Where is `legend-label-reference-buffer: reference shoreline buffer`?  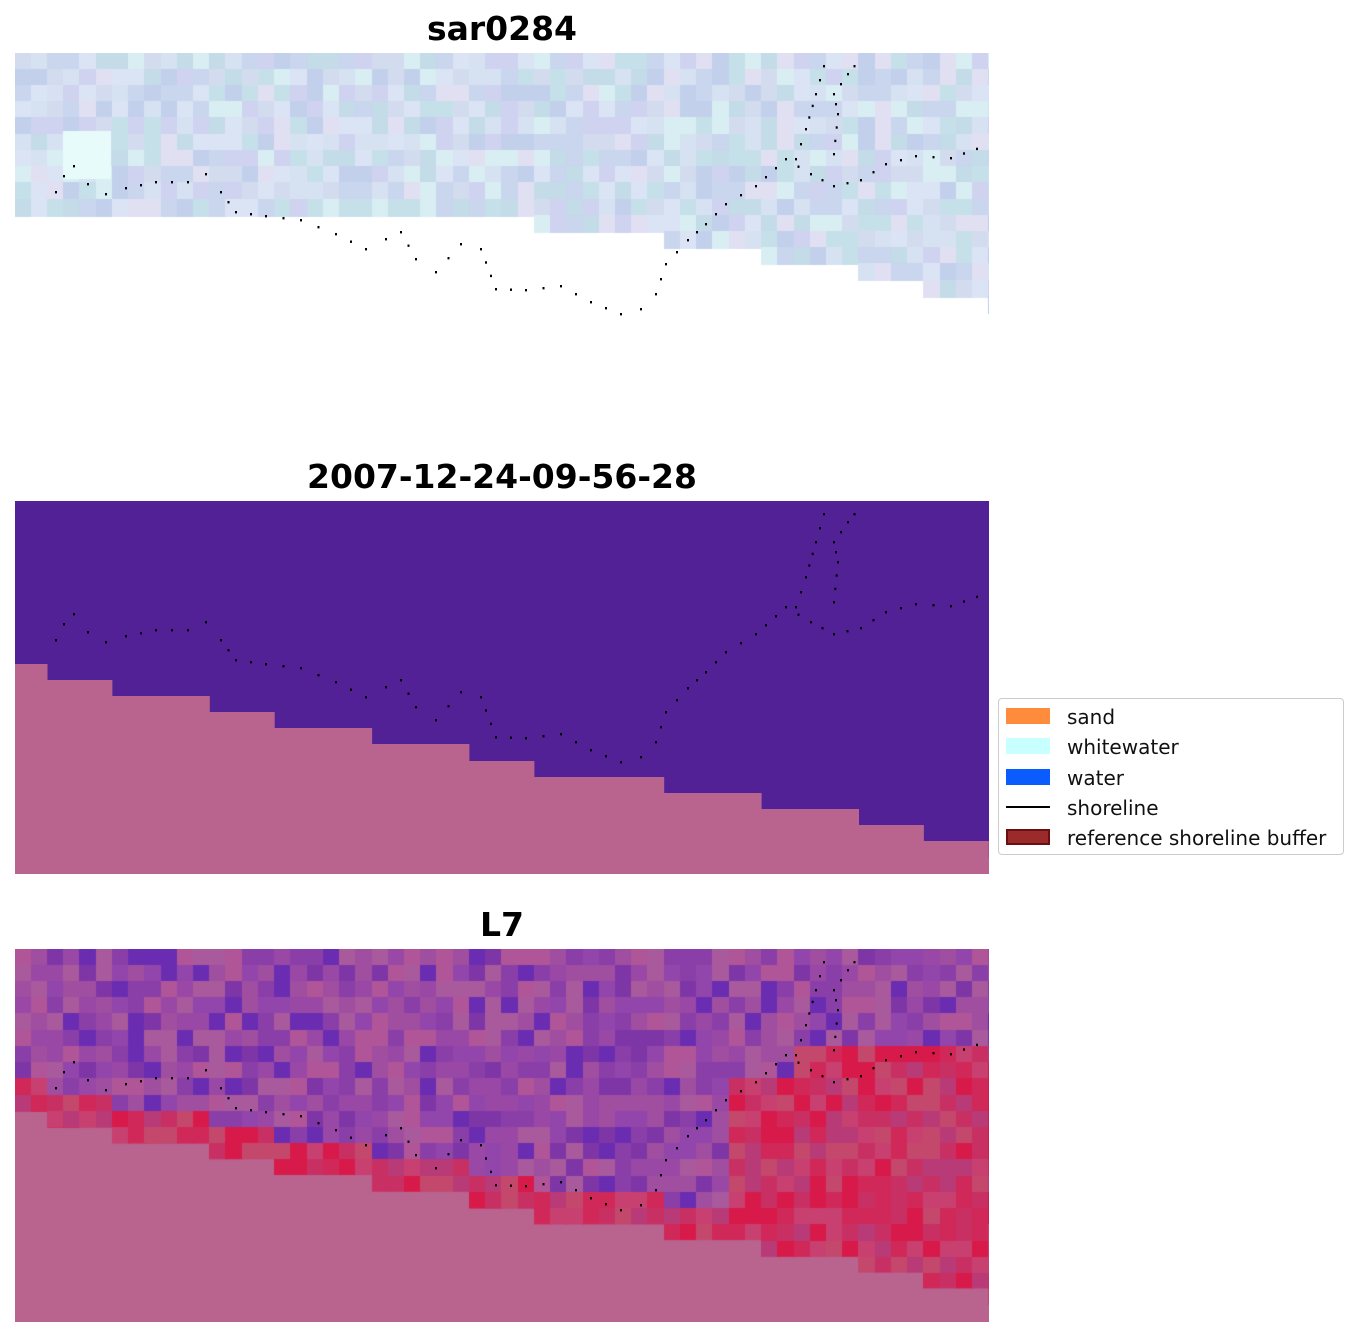
legend-label-reference-buffer: reference shoreline buffer is located at coordinates (1197, 838).